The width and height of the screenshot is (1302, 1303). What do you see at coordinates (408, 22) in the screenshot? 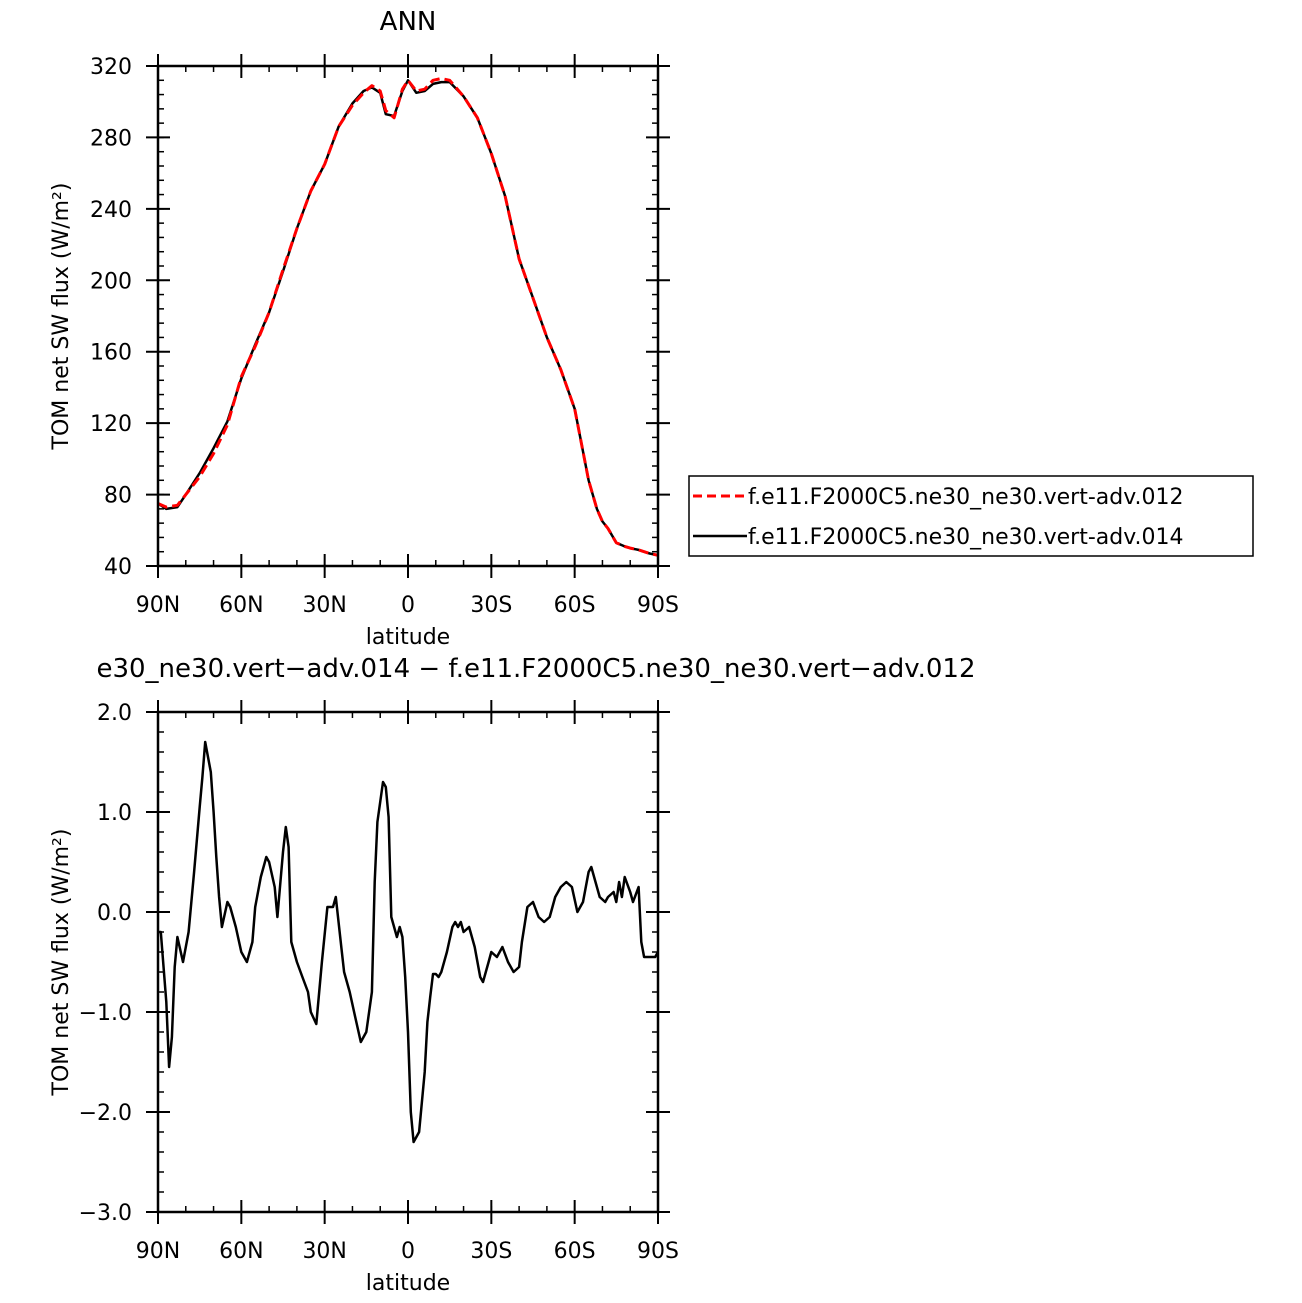
I see `chart-title: ANN` at bounding box center [408, 22].